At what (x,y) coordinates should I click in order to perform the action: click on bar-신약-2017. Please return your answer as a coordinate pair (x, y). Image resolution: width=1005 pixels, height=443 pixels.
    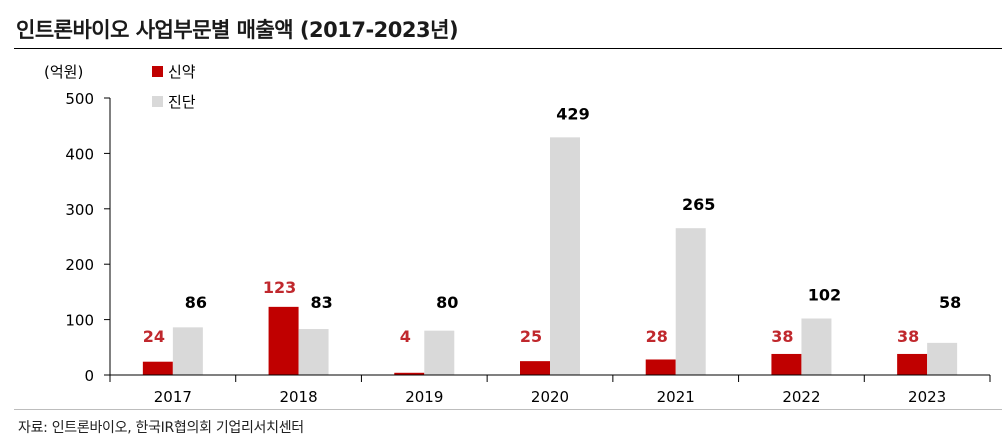
    Looking at the image, I should click on (157, 368).